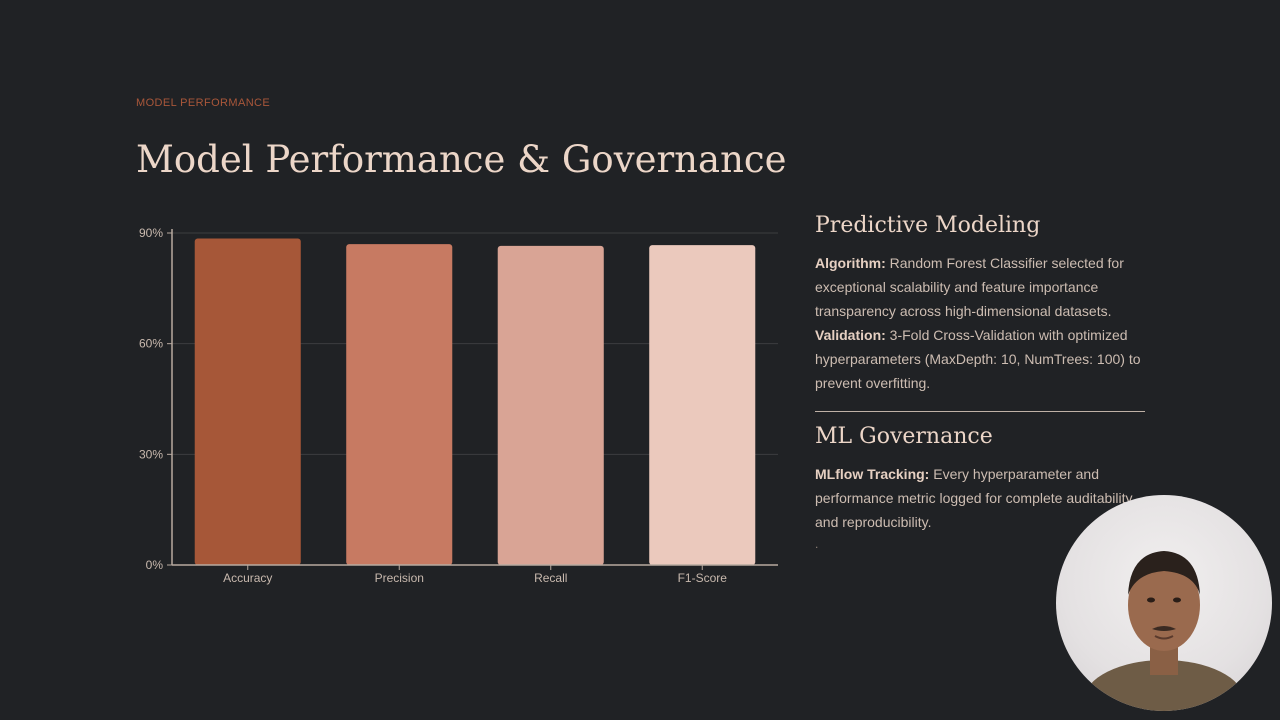  I want to click on x-category-label: Recall, so click(550, 578).